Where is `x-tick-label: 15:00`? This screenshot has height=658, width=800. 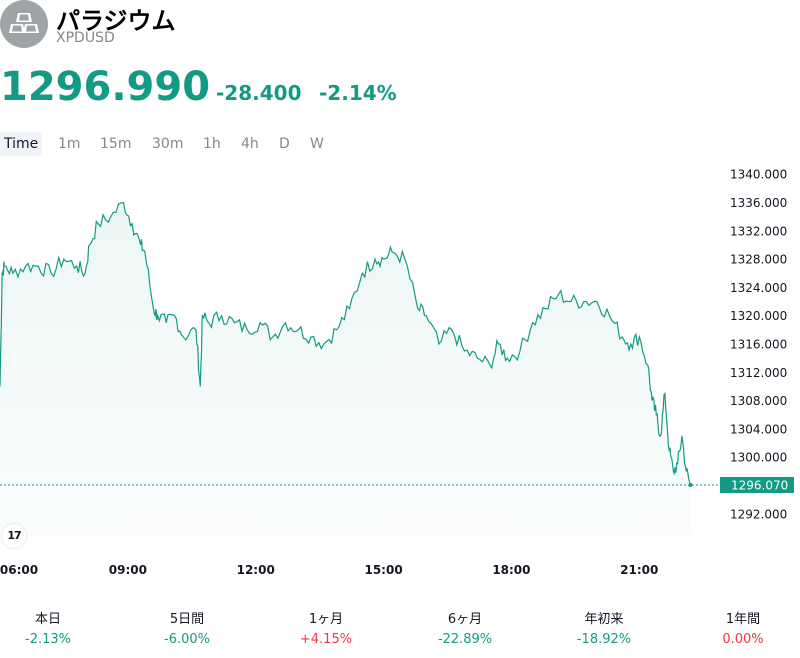 x-tick-label: 15:00 is located at coordinates (383, 570).